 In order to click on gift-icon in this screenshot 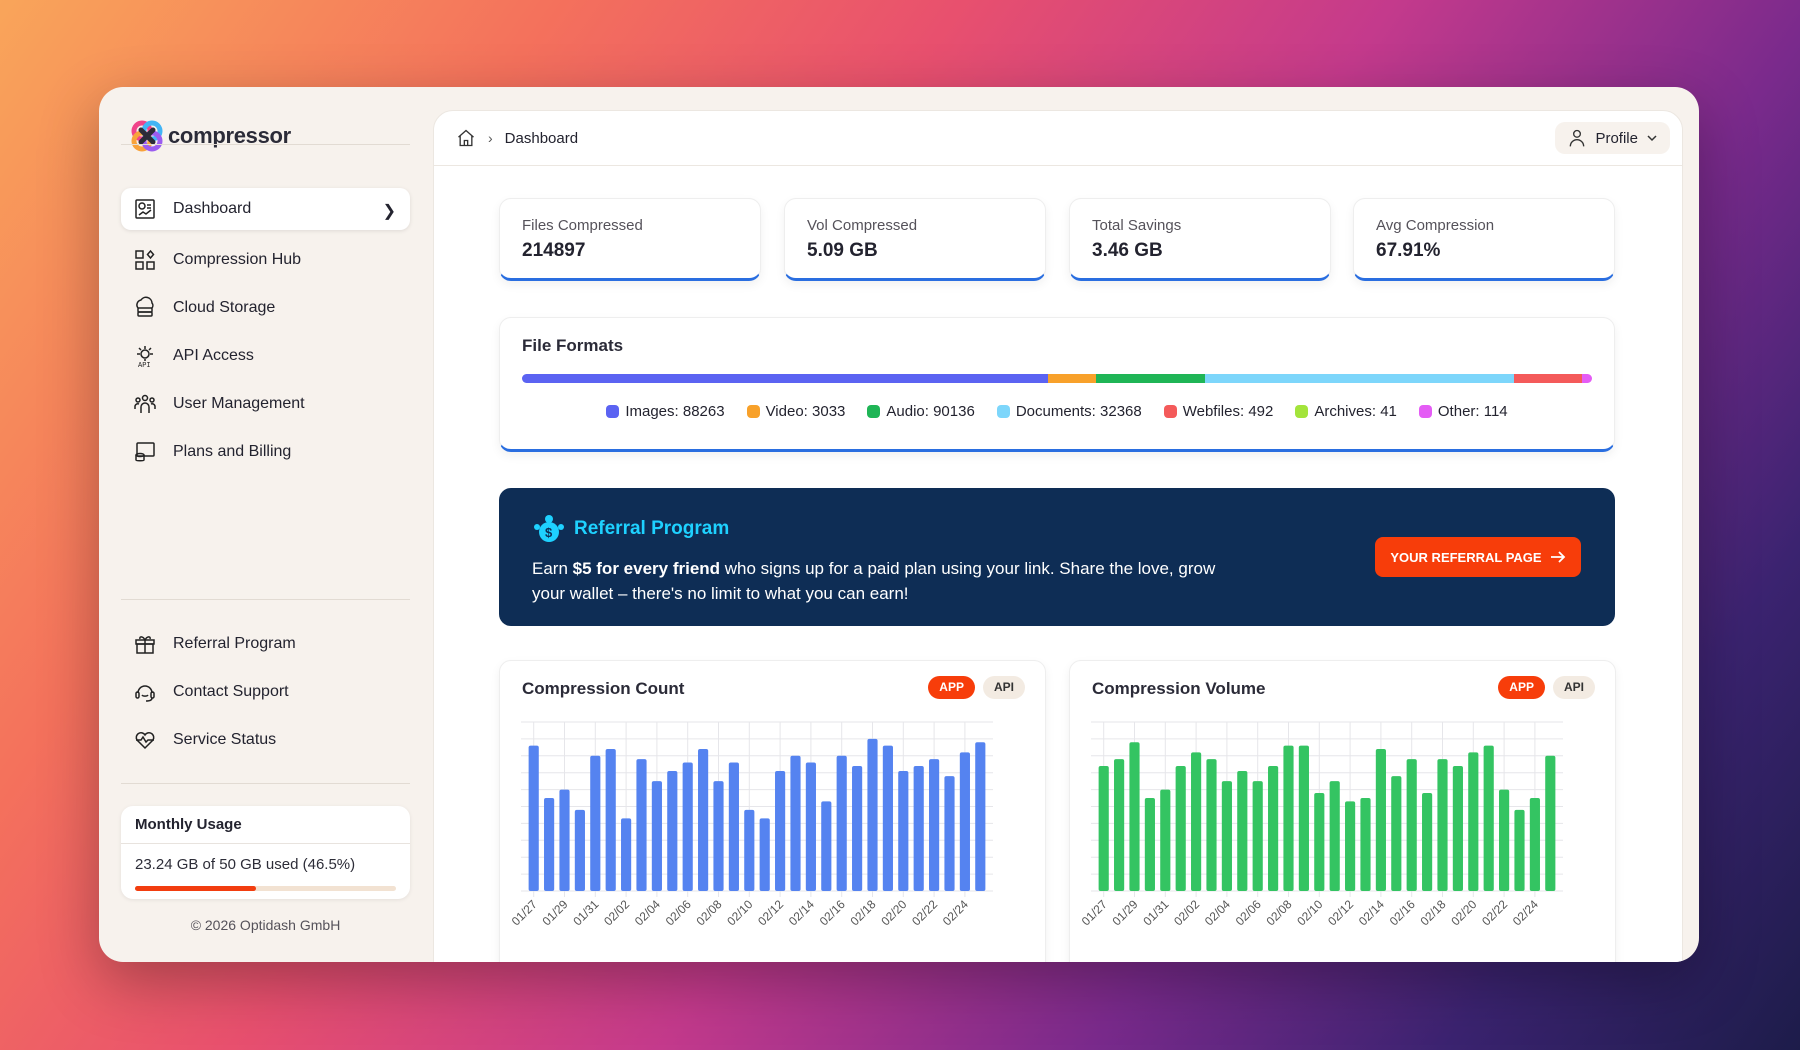, I will do `click(145, 645)`.